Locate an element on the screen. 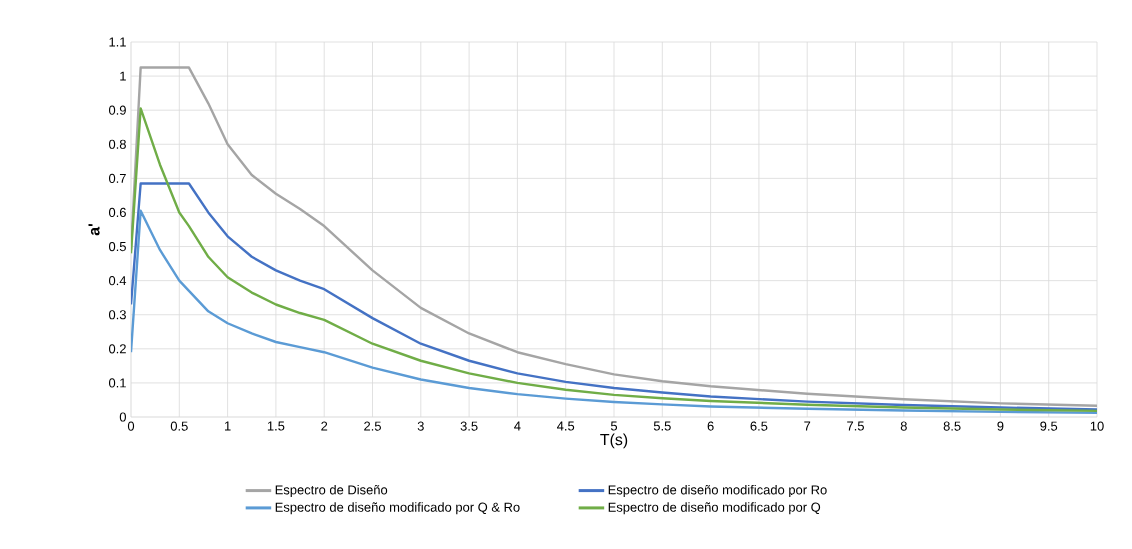 The image size is (1132, 549). legend-label: Espectro de diseño modificado por Ro is located at coordinates (717, 491).